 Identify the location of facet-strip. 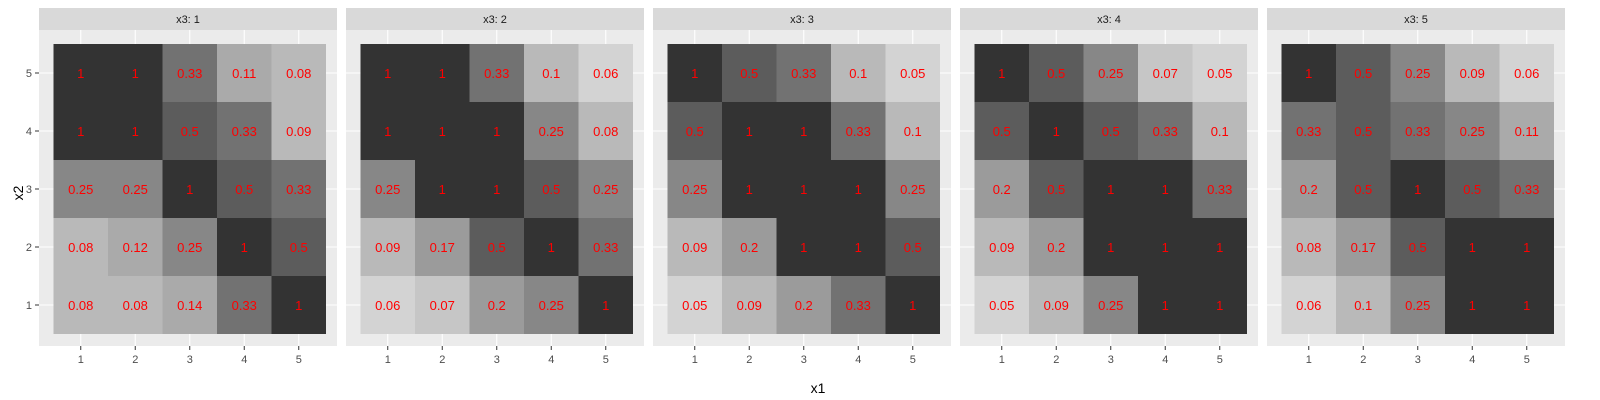
(802, 19).